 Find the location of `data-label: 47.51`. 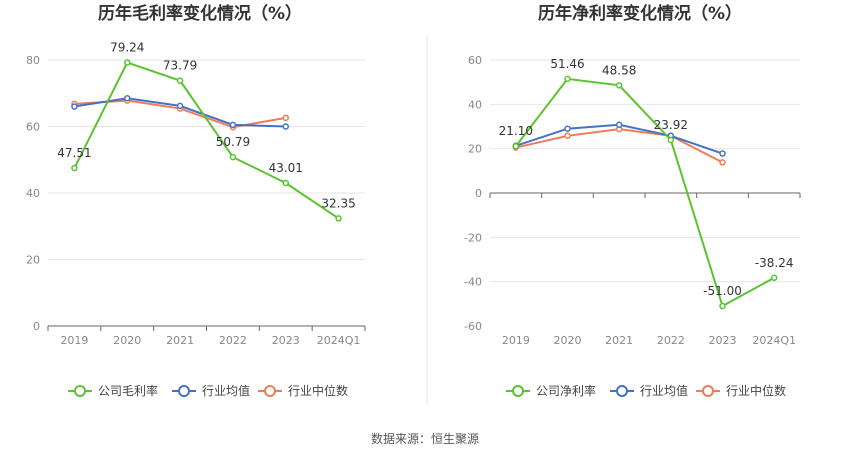

data-label: 47.51 is located at coordinates (74, 153).